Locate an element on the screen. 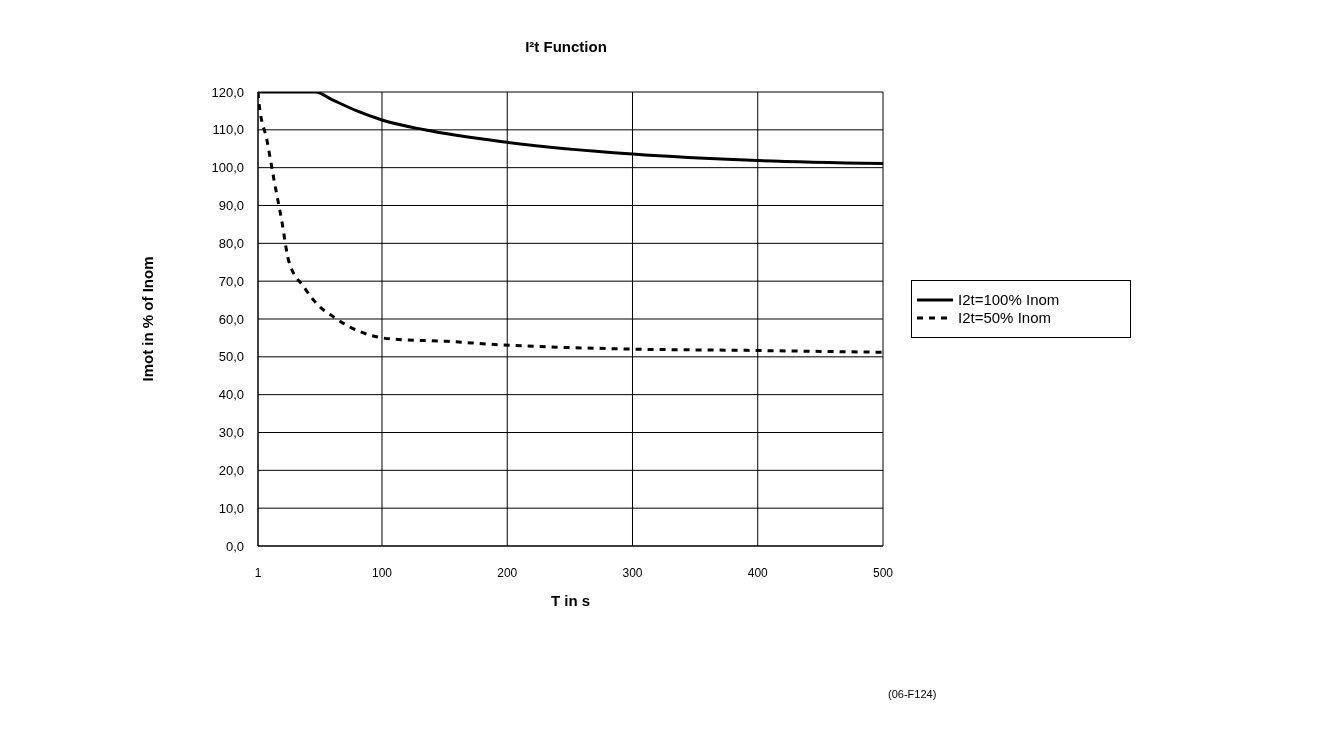 The width and height of the screenshot is (1322, 731). y-tick-label: 120,0 is located at coordinates (227, 92).